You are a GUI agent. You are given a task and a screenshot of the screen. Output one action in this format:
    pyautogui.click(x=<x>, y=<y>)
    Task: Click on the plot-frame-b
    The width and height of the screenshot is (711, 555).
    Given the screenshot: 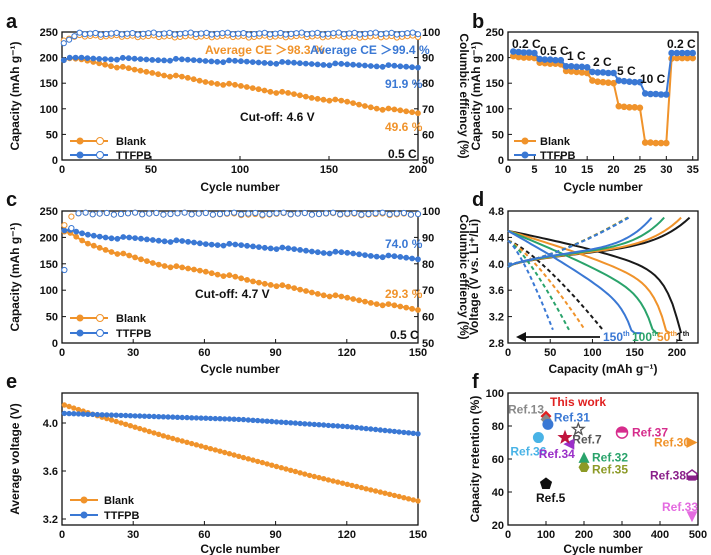 What is the action you would take?
    pyautogui.click(x=603, y=96)
    